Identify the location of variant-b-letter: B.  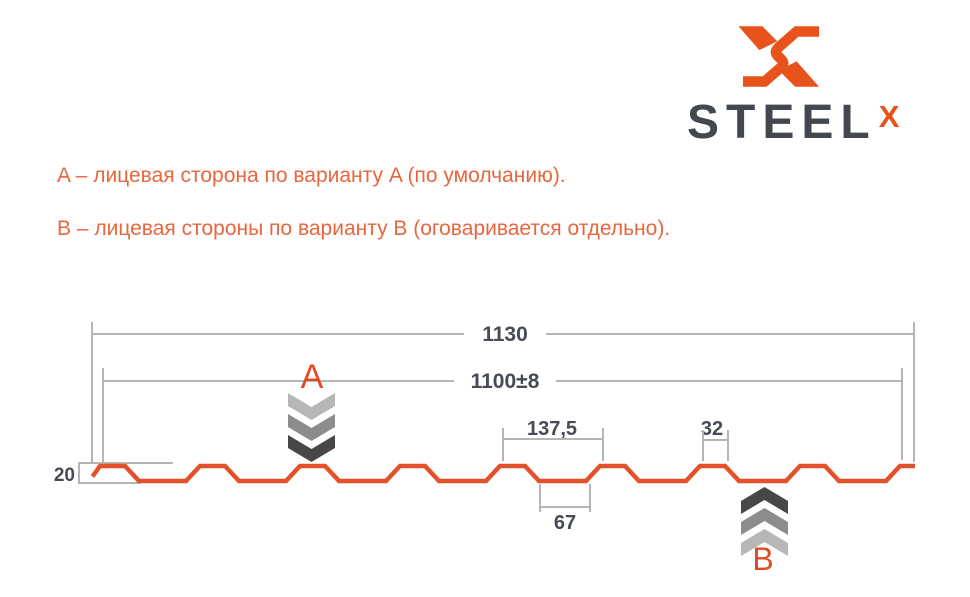
(763, 559).